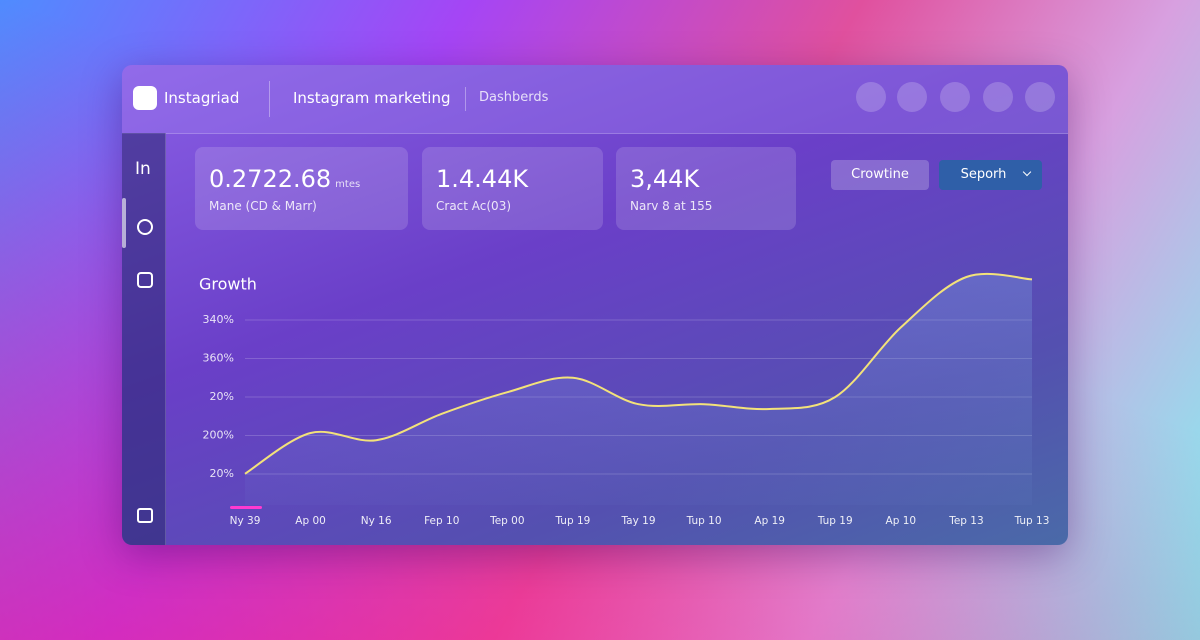 The image size is (1200, 640). Describe the element at coordinates (983, 174) in the screenshot. I see `button-label: Seporh` at that location.